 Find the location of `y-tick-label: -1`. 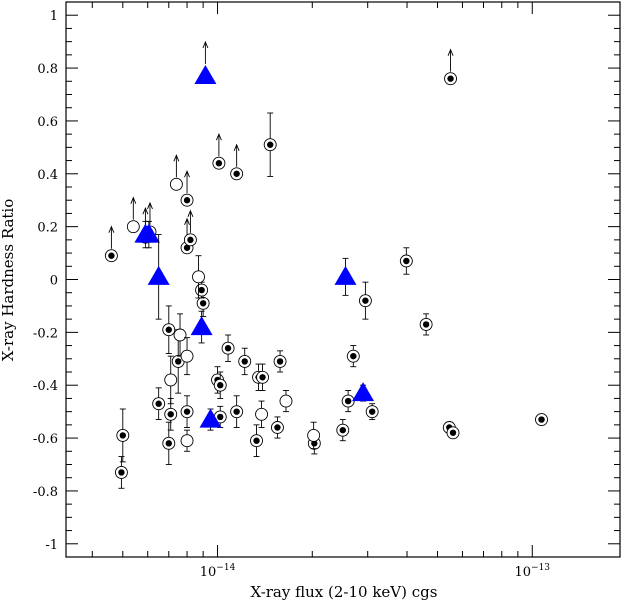

y-tick-label: -1 is located at coordinates (51, 545).